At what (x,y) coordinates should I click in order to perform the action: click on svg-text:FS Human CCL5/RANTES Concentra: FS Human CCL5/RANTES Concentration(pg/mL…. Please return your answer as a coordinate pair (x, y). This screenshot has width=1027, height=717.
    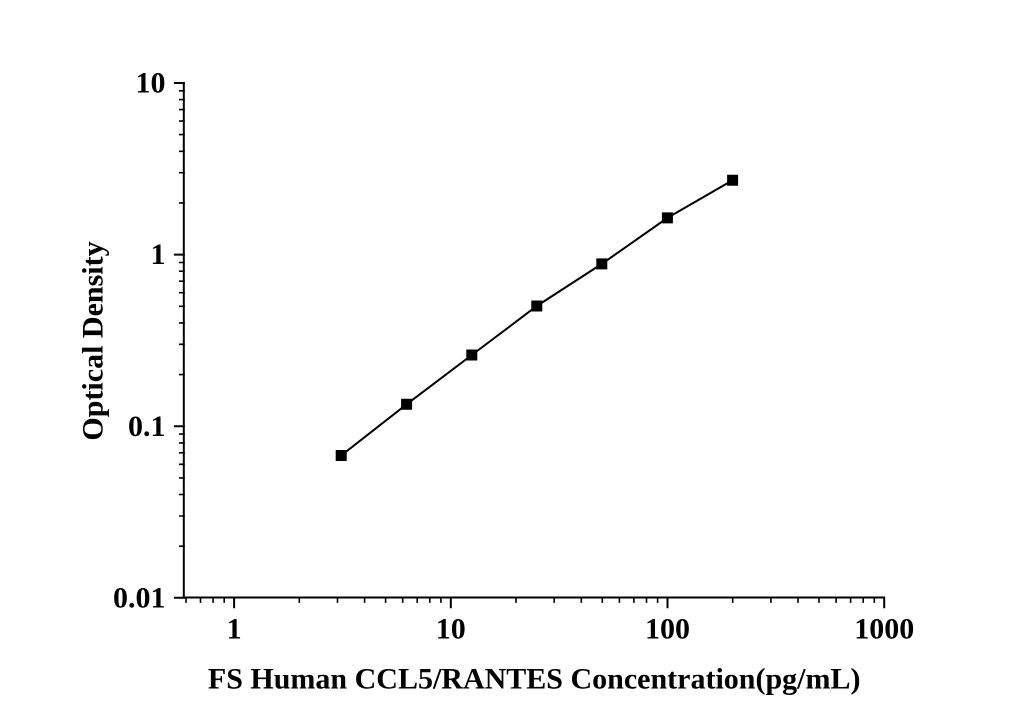
    Looking at the image, I should click on (534, 679).